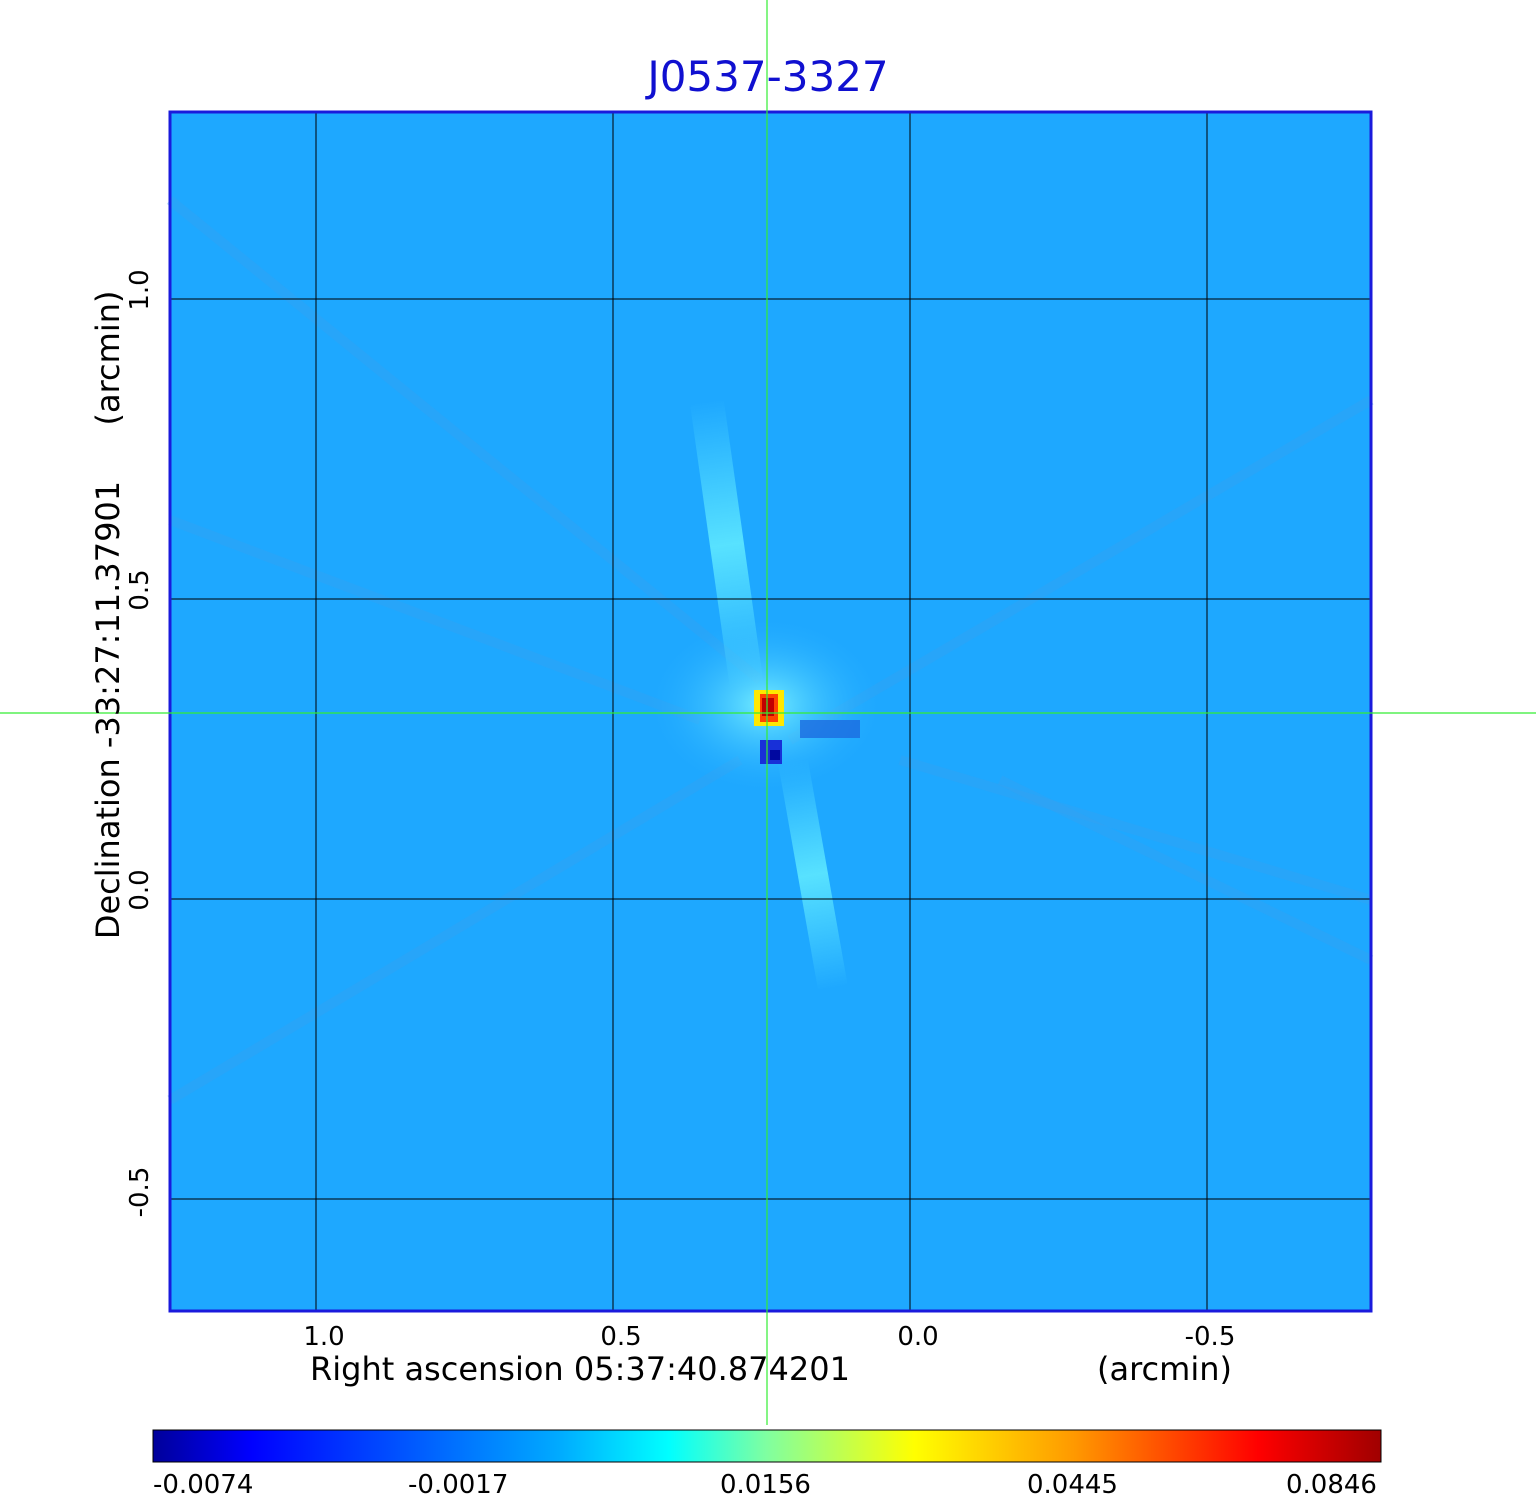  Describe the element at coordinates (140, 890) in the screenshot. I see `y-tick-label: 0.0` at that location.